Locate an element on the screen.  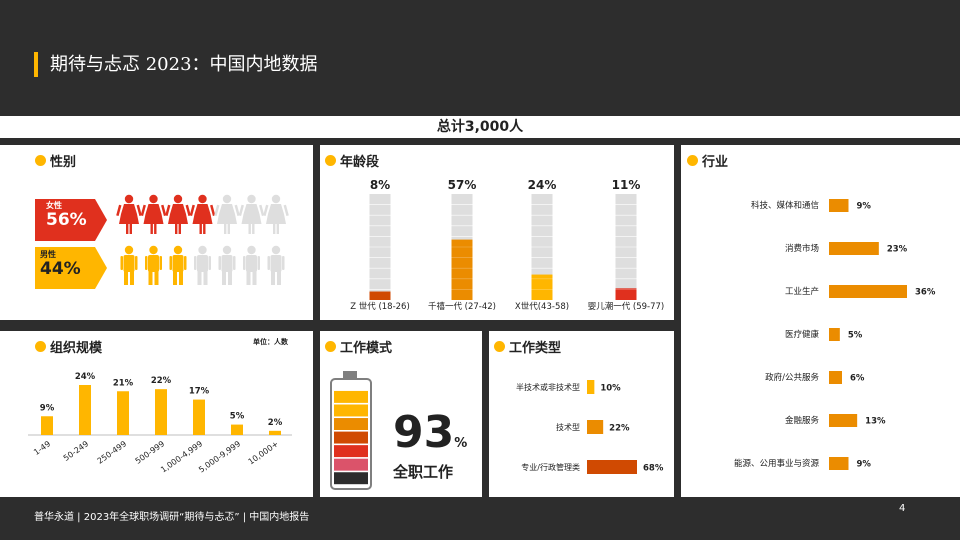
org-size-category-label: 500-999 is located at coordinates (150, 452).